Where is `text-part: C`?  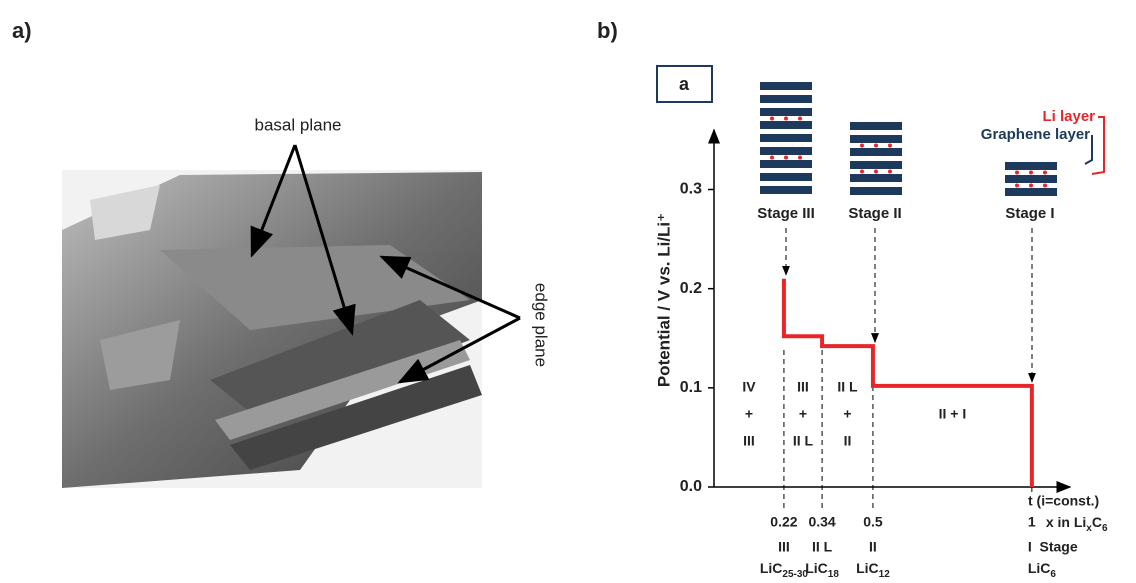
text-part: C is located at coordinates (1097, 522).